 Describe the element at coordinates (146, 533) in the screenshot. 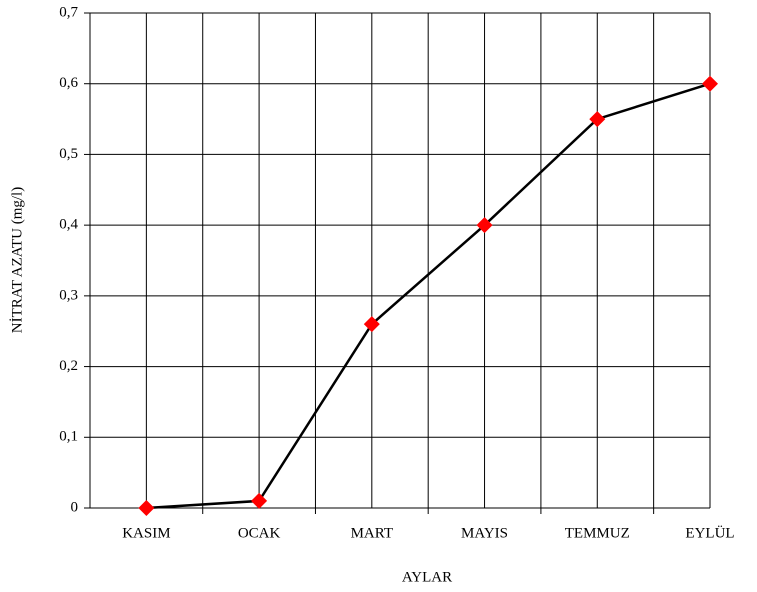

I see `x-tick-label: KASIM` at that location.